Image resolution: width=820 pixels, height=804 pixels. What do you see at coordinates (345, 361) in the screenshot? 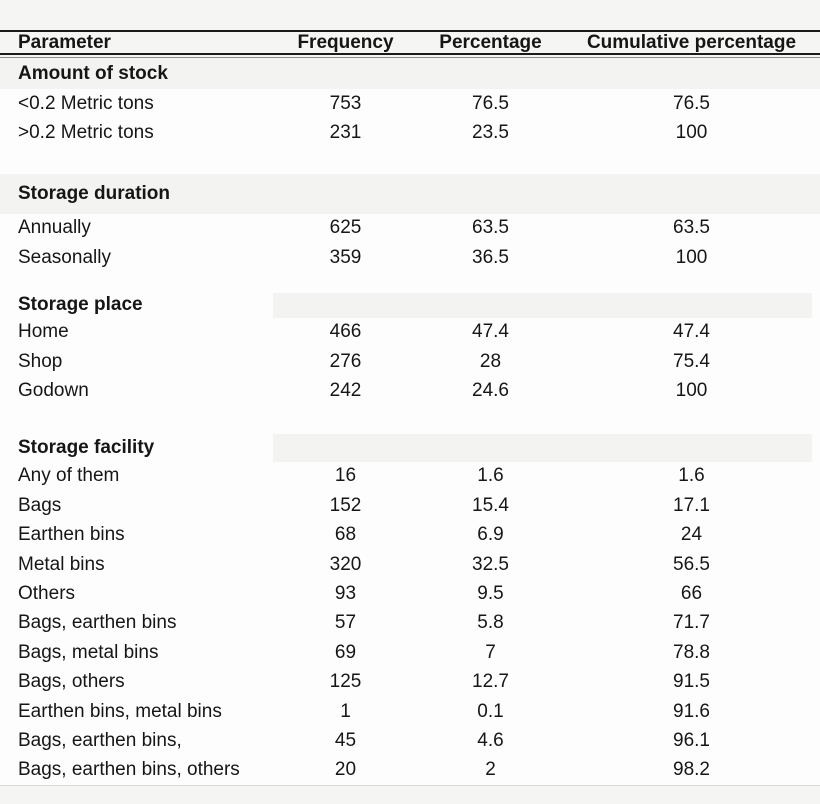
I see `frequency-cell: 276` at bounding box center [345, 361].